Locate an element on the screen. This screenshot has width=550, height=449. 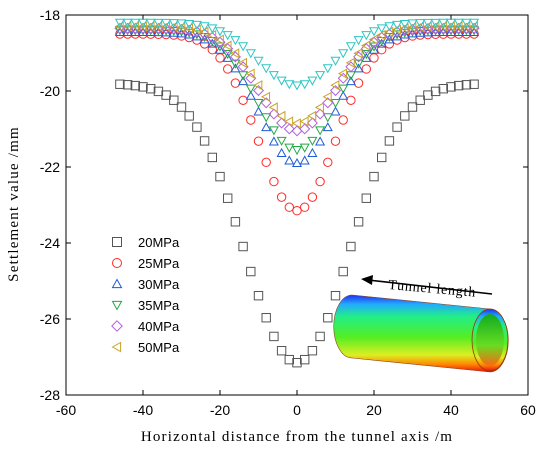
annotation-arrow is located at coordinates (430, 287).